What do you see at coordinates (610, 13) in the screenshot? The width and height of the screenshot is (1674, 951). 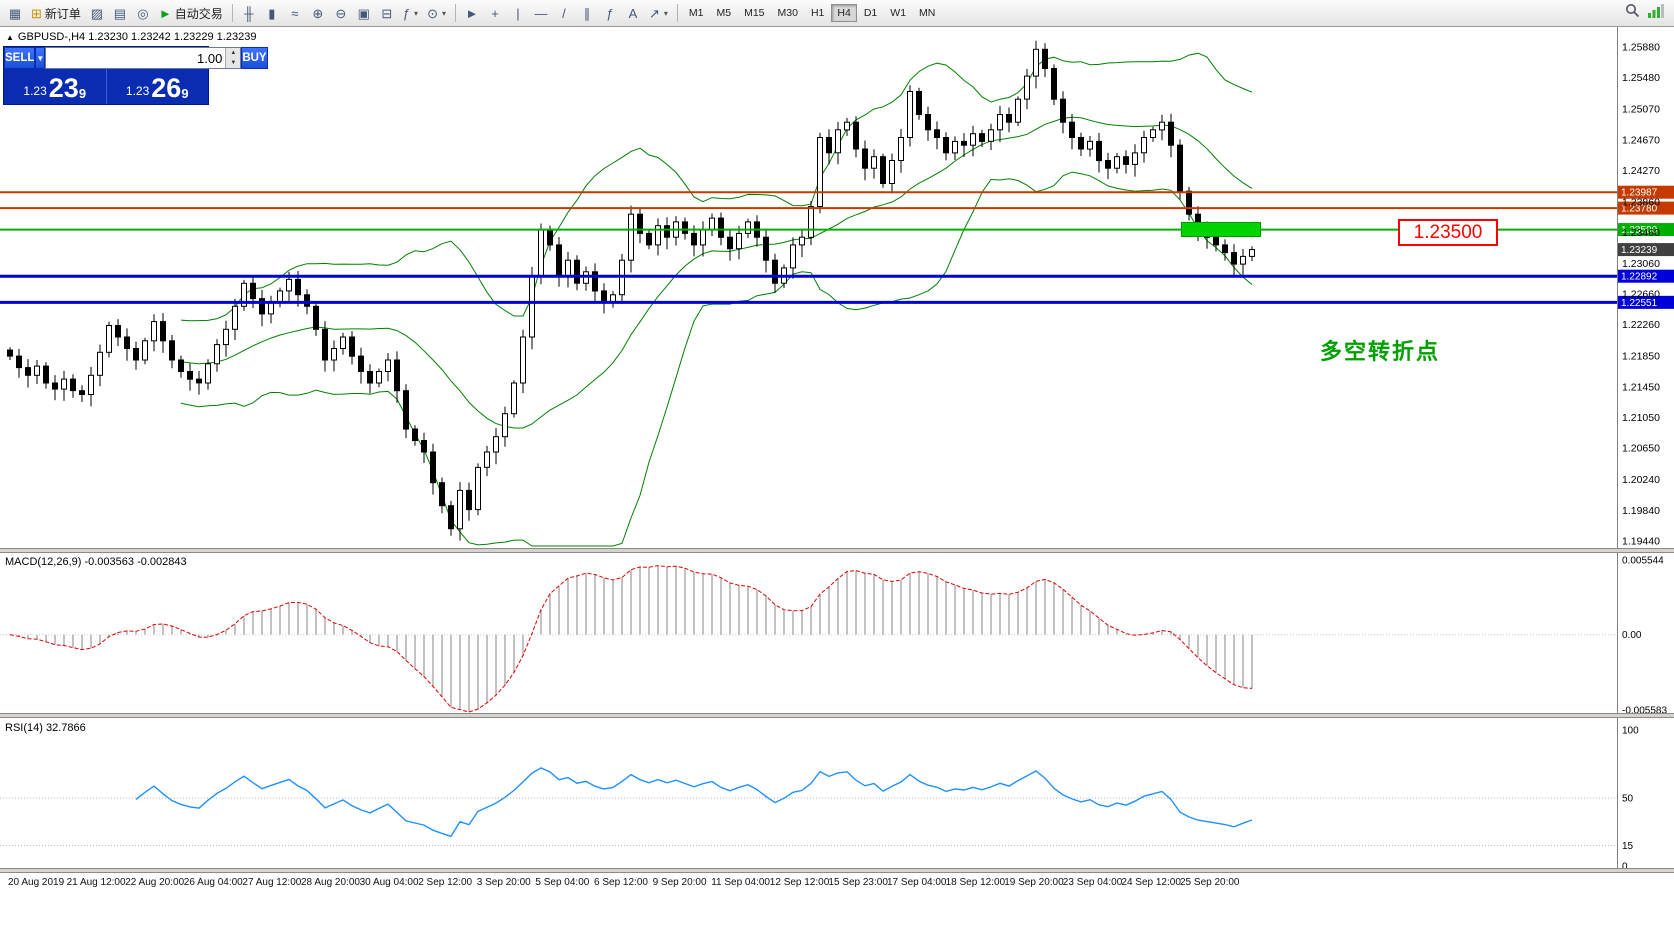 I see `fibonacci-button: ƒ` at bounding box center [610, 13].